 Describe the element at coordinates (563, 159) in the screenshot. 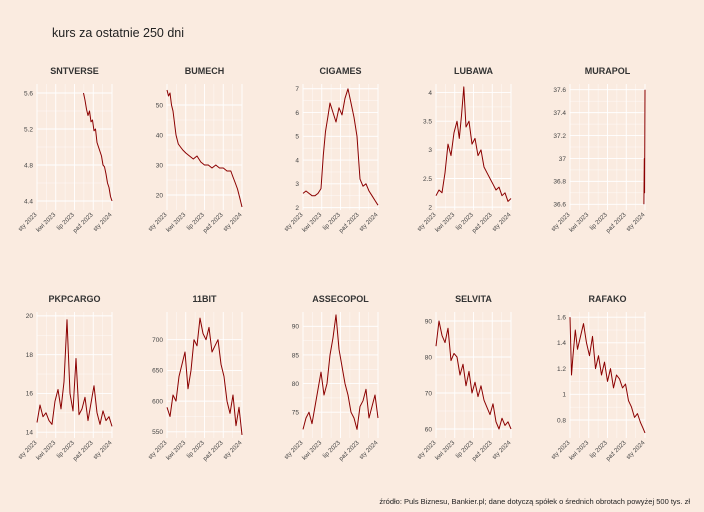

I see `y-tick-label: 37` at that location.